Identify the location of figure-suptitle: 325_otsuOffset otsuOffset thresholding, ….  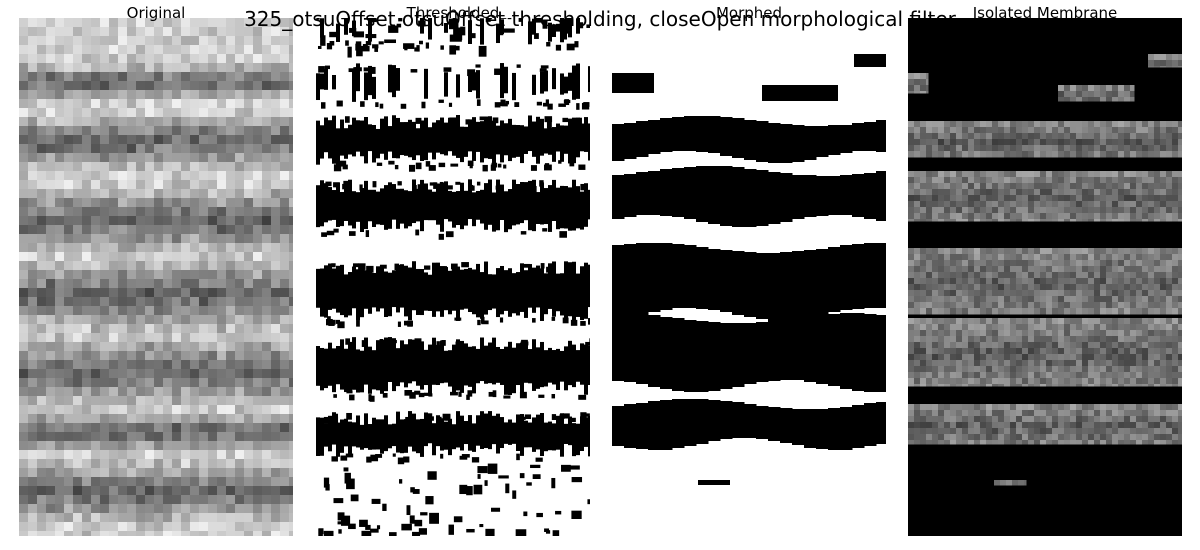
(600, 19).